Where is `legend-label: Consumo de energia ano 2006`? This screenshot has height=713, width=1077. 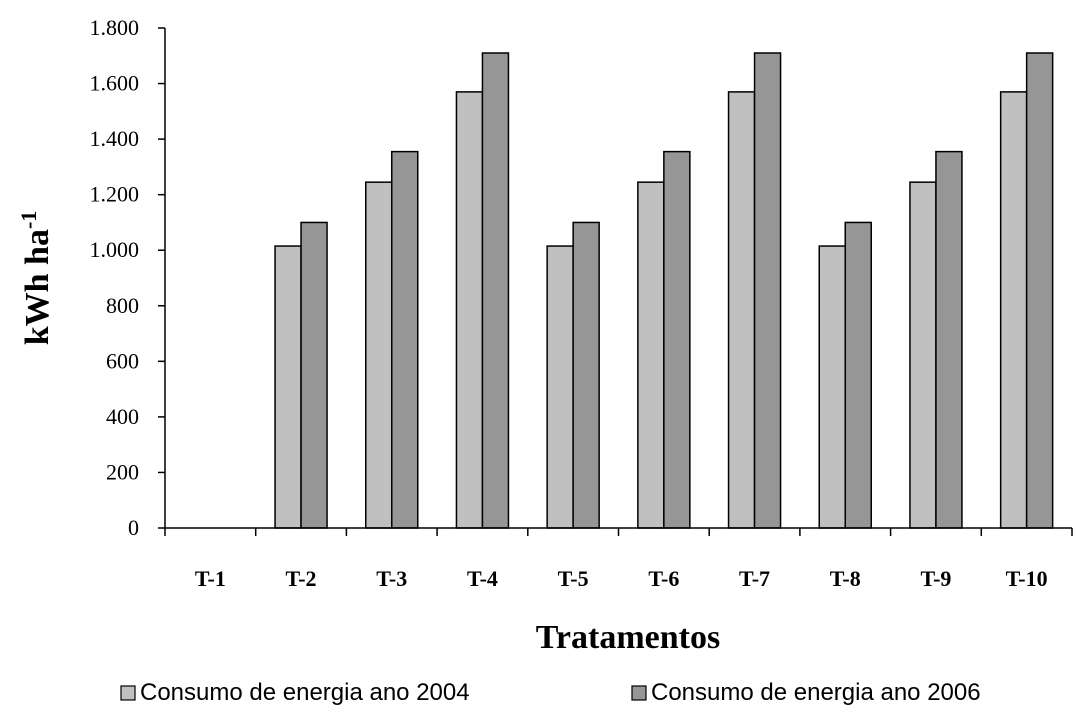 legend-label: Consumo de energia ano 2006 is located at coordinates (816, 692).